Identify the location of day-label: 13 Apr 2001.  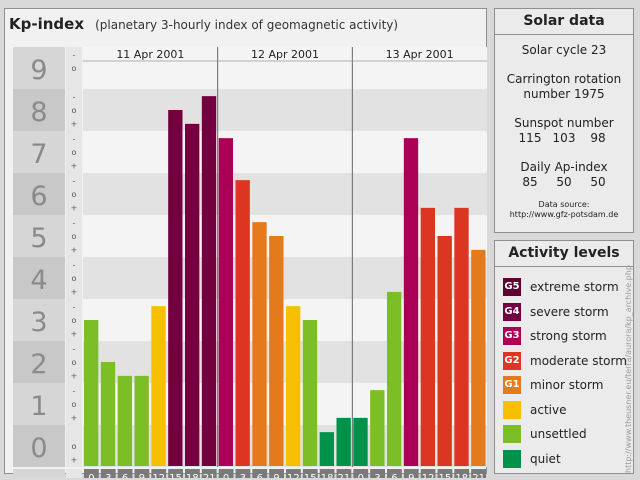
(420, 54).